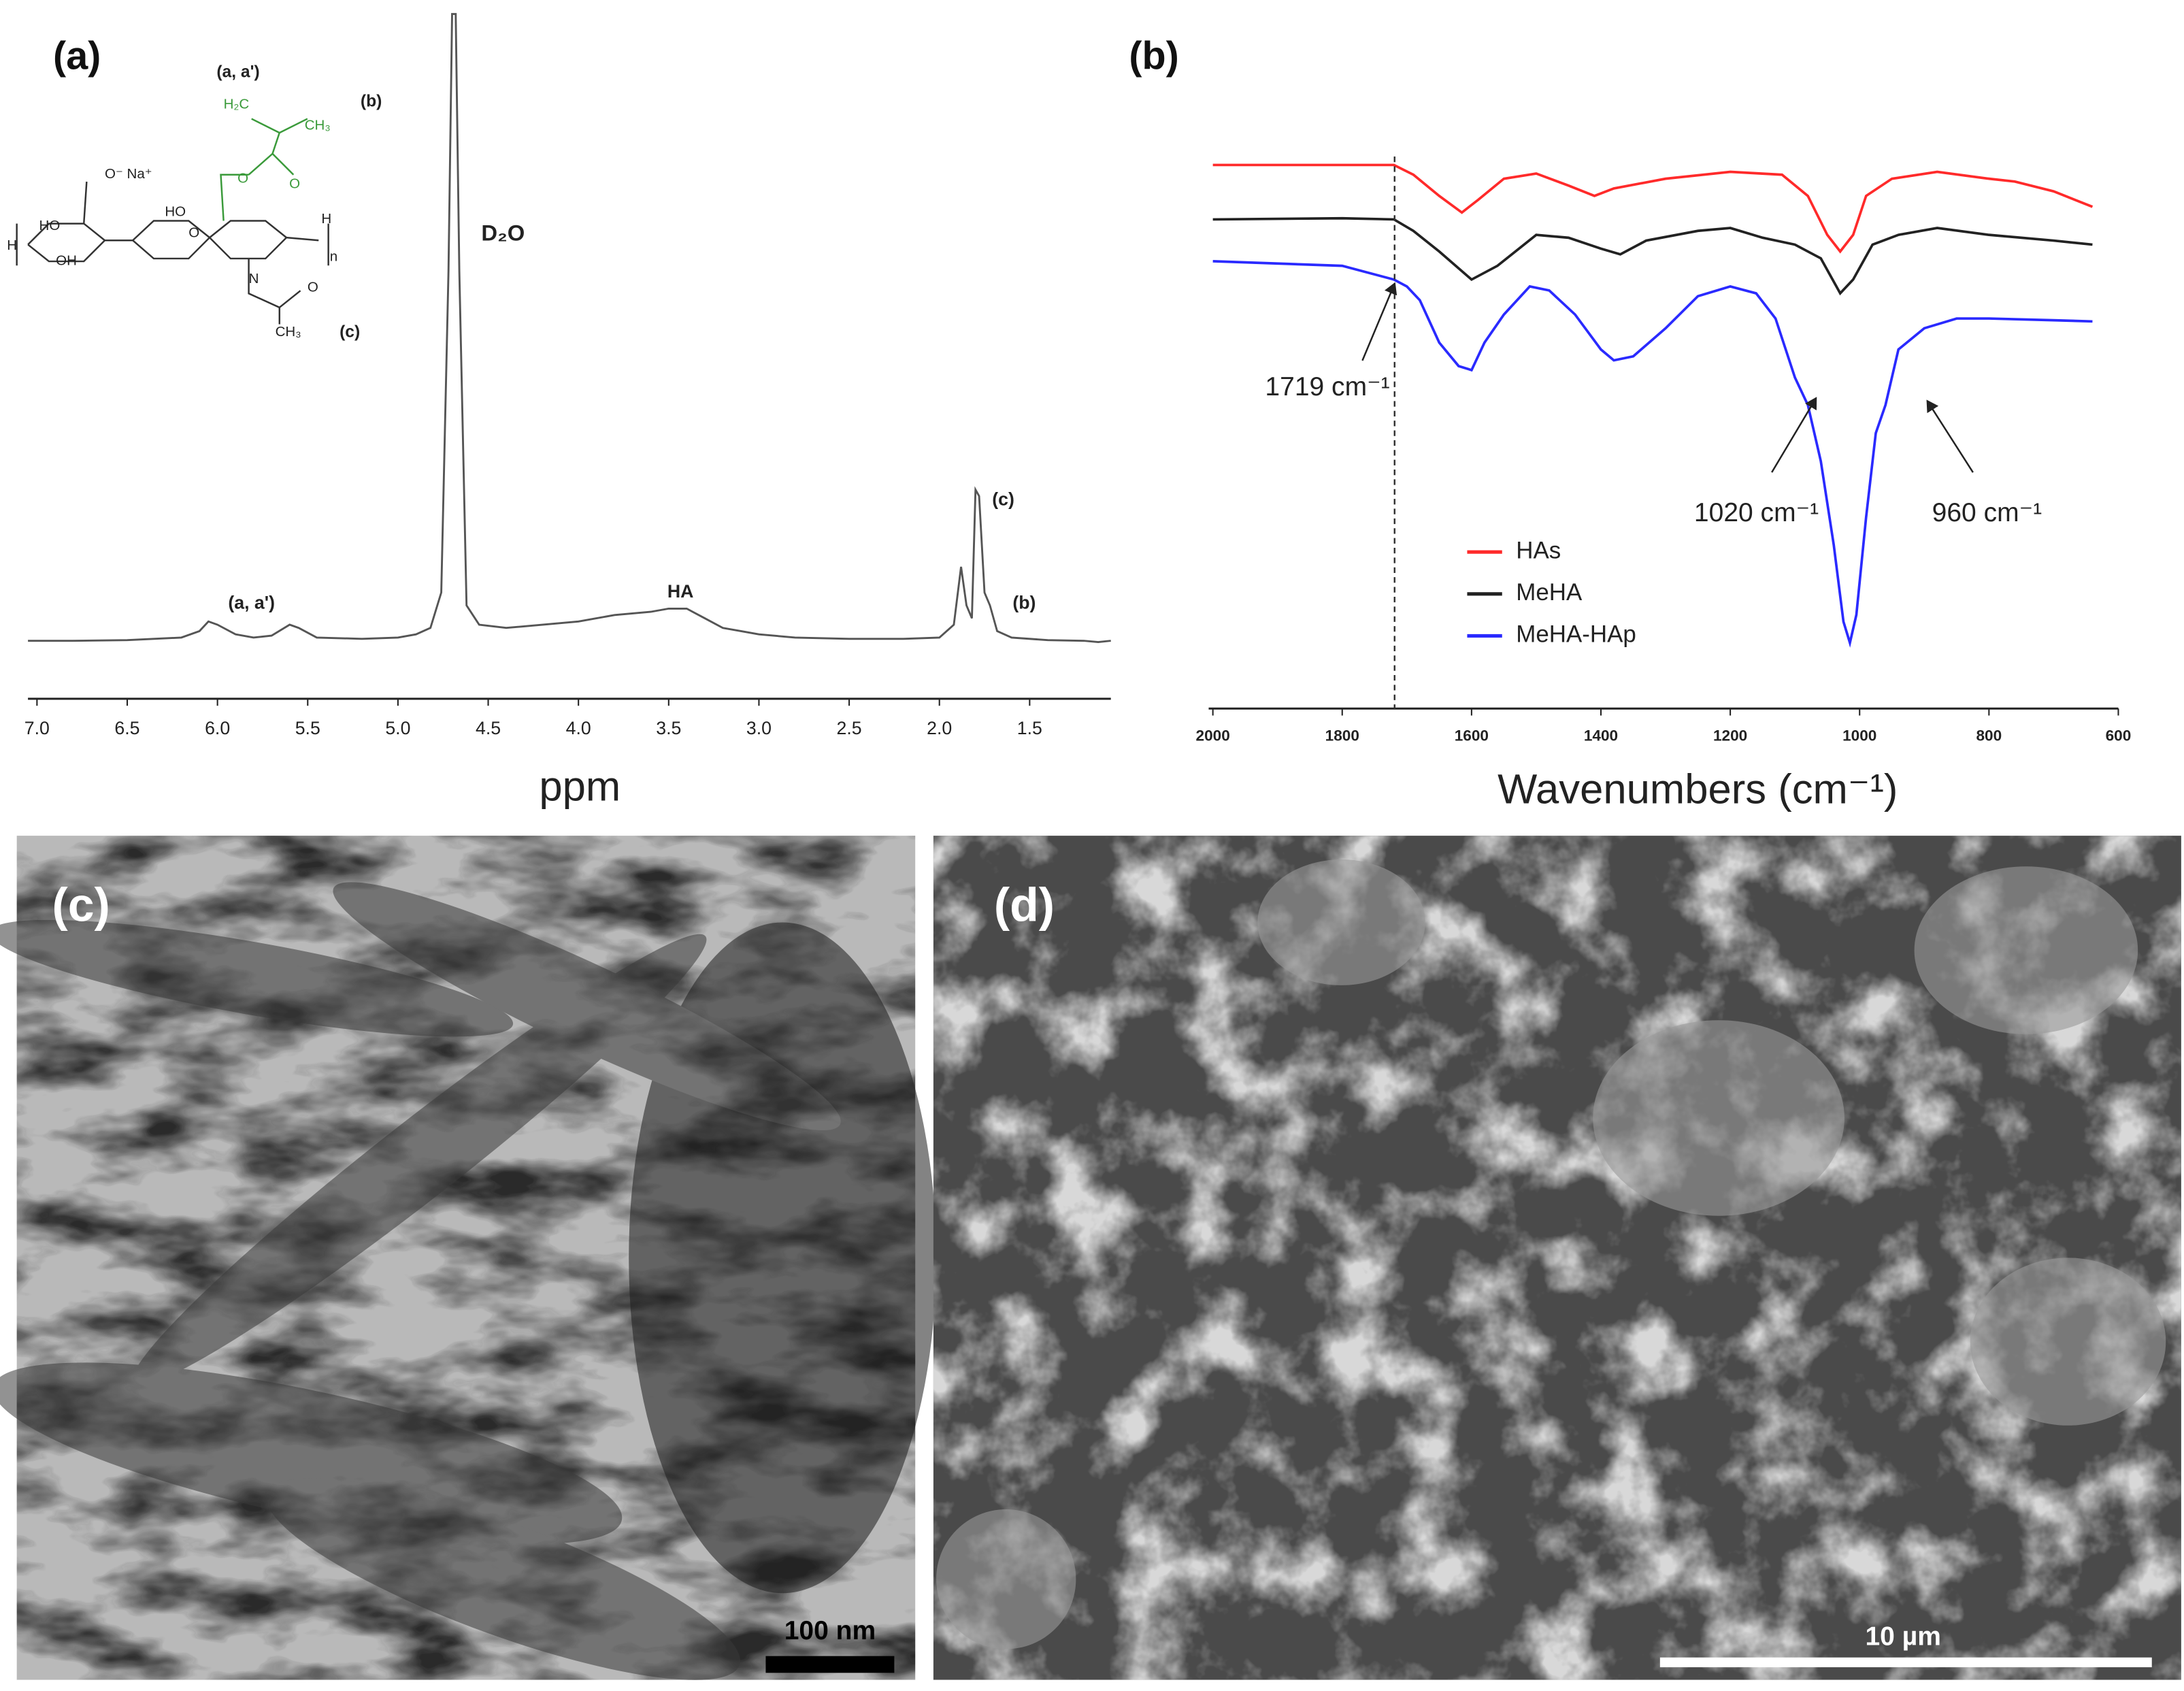  Describe the element at coordinates (129, 174) in the screenshot. I see `structure-label: O⁻ Na⁺` at that location.